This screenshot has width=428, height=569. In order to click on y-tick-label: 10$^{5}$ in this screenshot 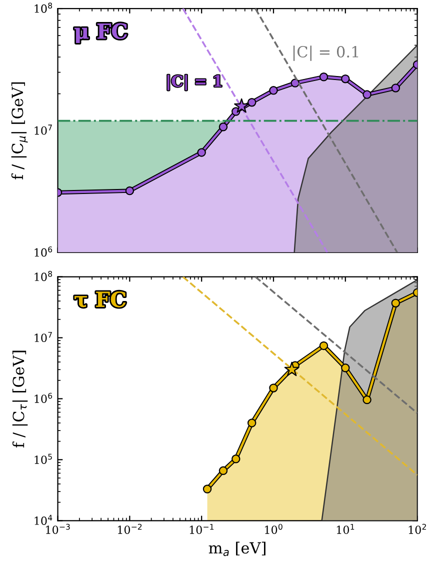, I will do `click(43, 459)`.